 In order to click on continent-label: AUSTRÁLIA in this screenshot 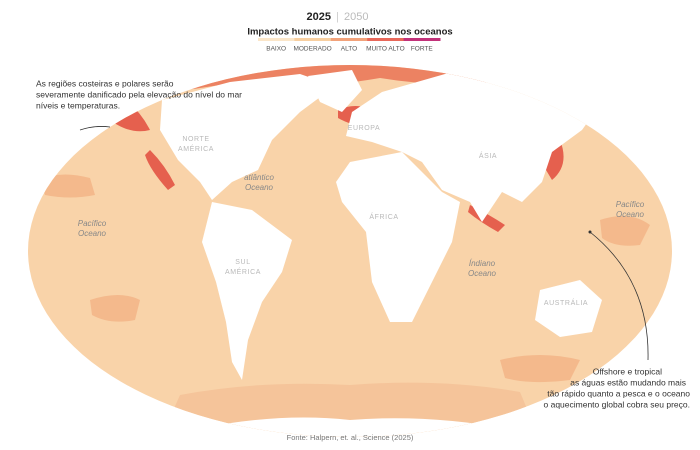, I will do `click(566, 302)`.